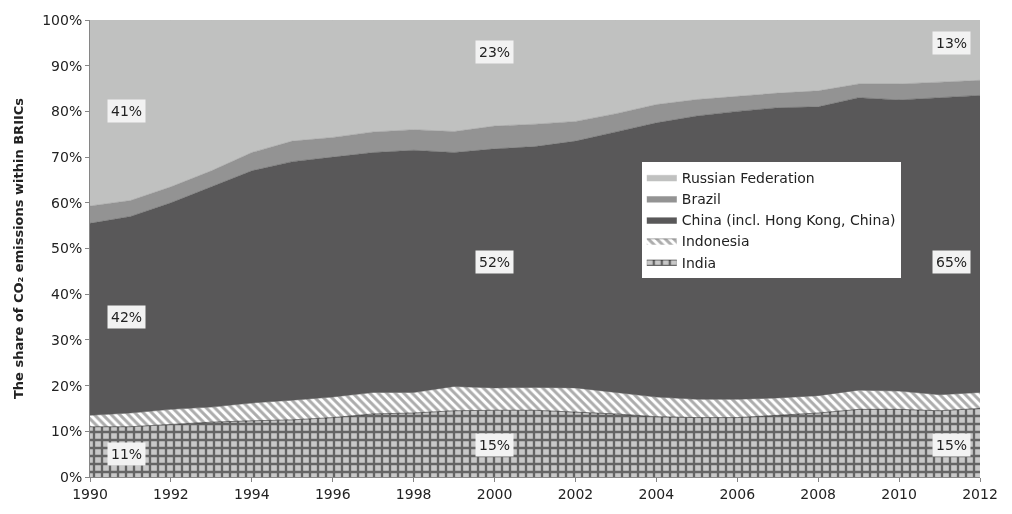 This screenshot has width=1012, height=514. I want to click on x-tick-label: 1998, so click(413, 493).